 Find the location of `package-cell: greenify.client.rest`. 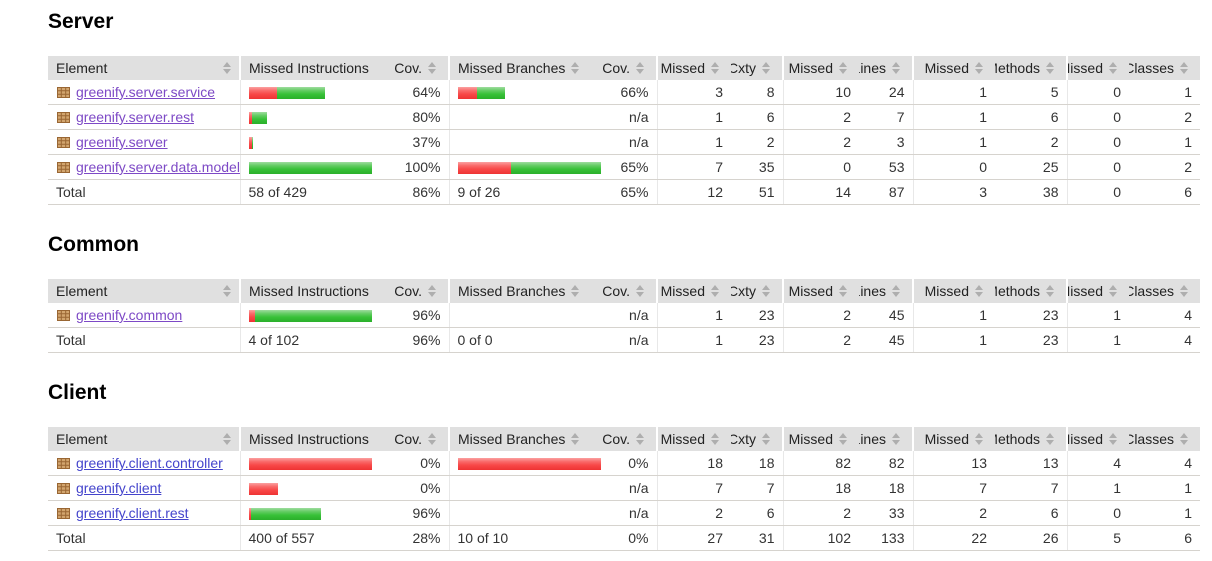

package-cell: greenify.client.rest is located at coordinates (144, 513).